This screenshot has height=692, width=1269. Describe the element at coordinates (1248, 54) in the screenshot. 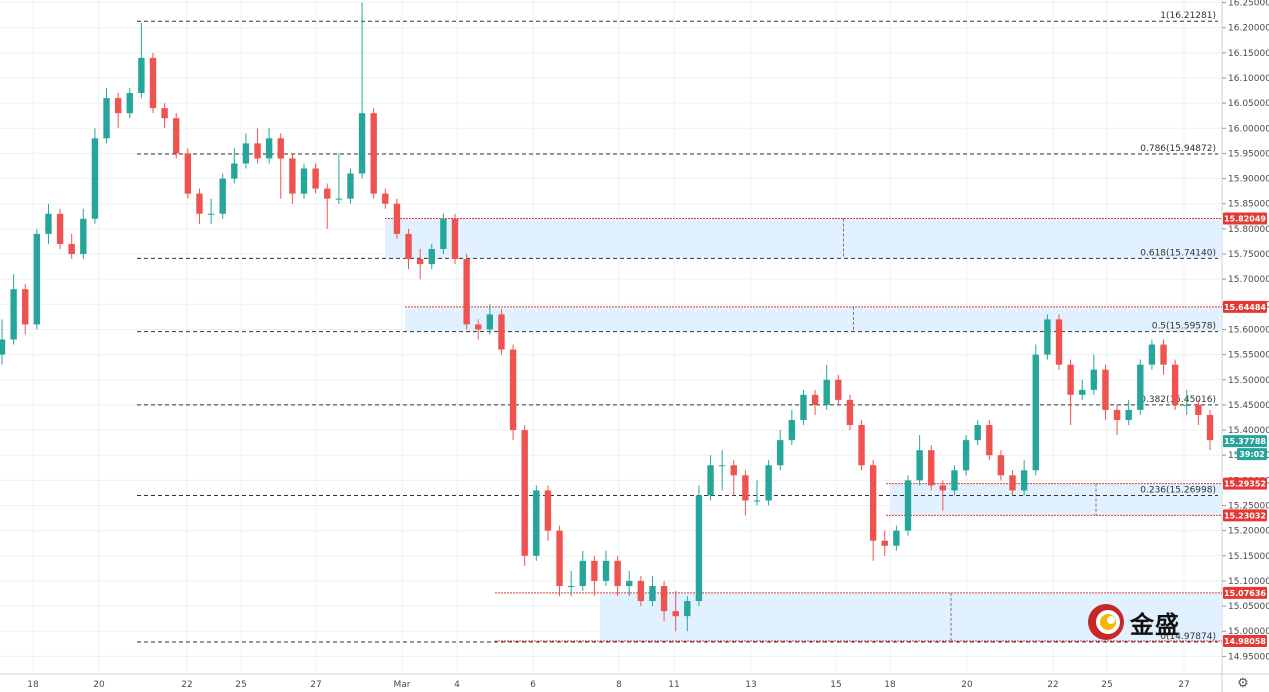

I see `y-tick-label: 16.15000` at that location.